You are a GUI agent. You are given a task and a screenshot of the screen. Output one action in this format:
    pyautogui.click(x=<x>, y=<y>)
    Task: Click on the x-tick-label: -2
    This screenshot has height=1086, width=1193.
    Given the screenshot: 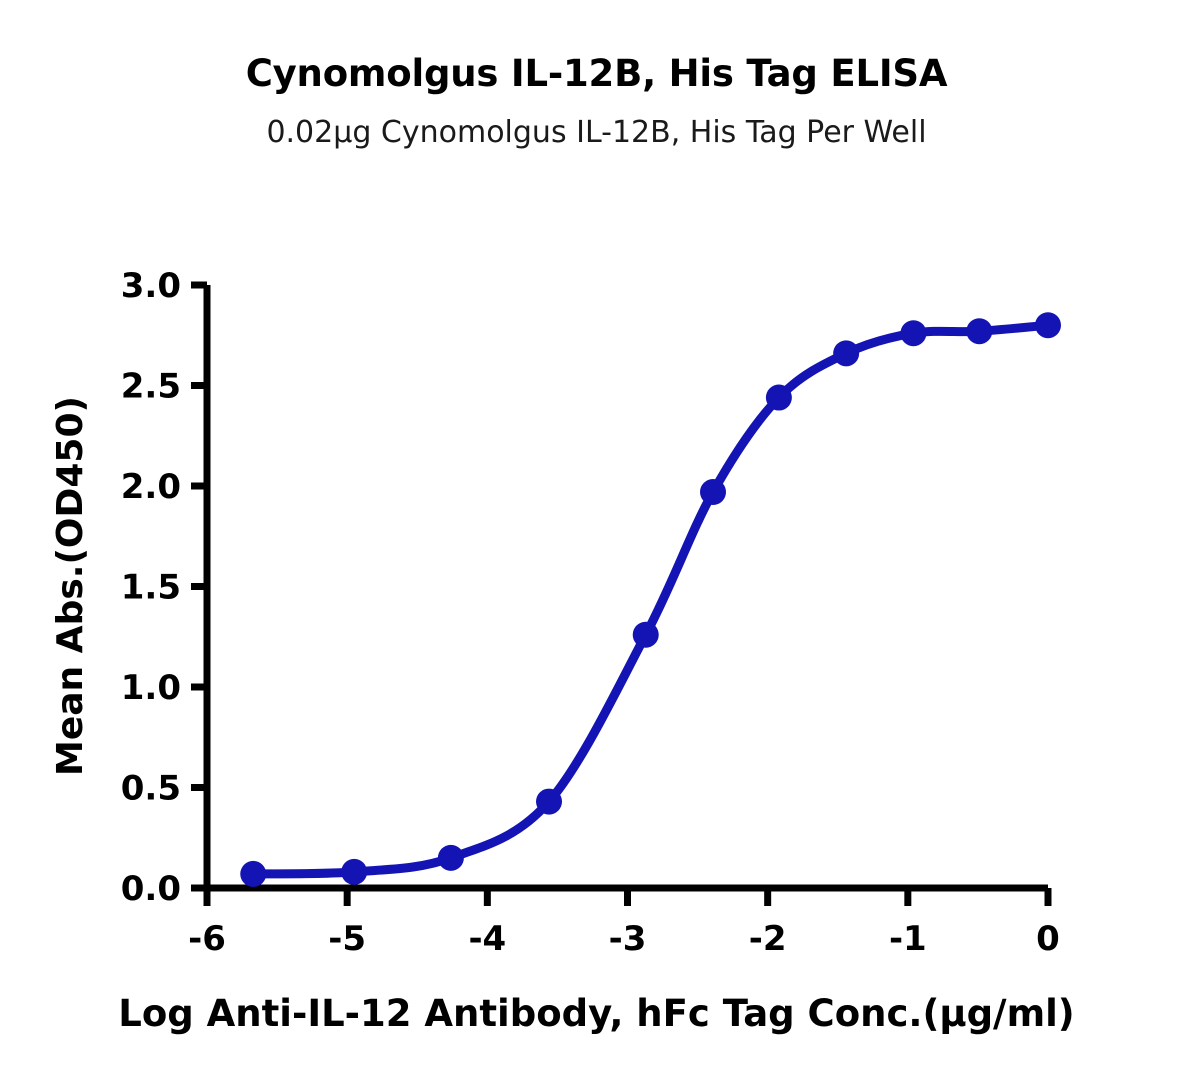 What is the action you would take?
    pyautogui.click(x=768, y=939)
    